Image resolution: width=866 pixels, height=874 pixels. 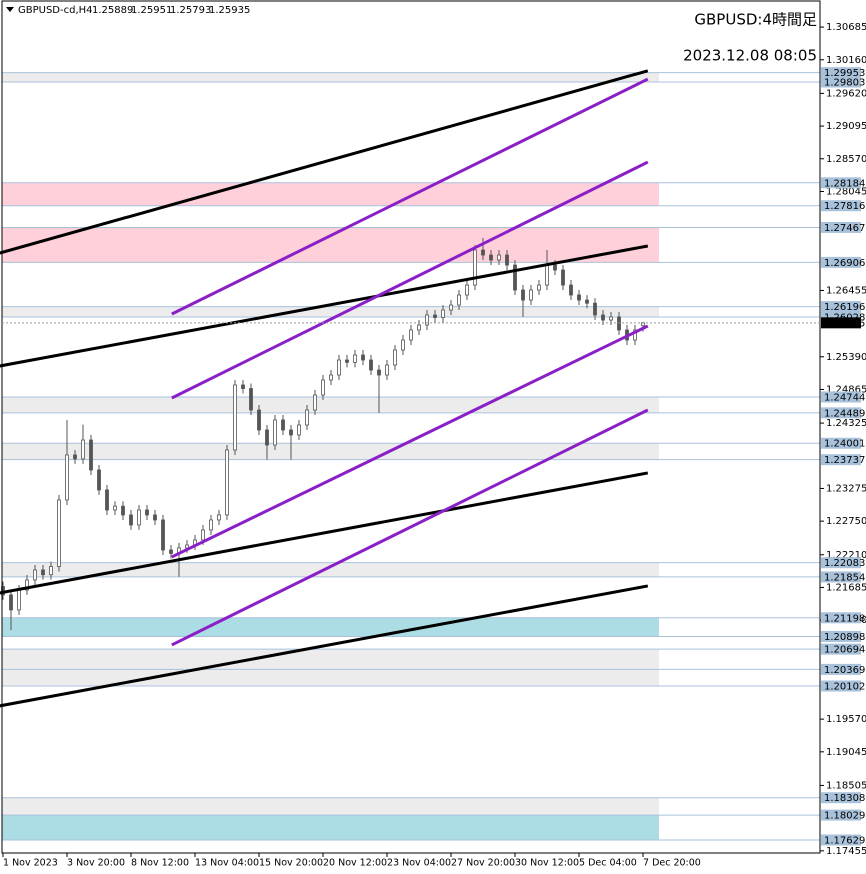 I want to click on level-label: 1.29803, so click(x=844, y=83).